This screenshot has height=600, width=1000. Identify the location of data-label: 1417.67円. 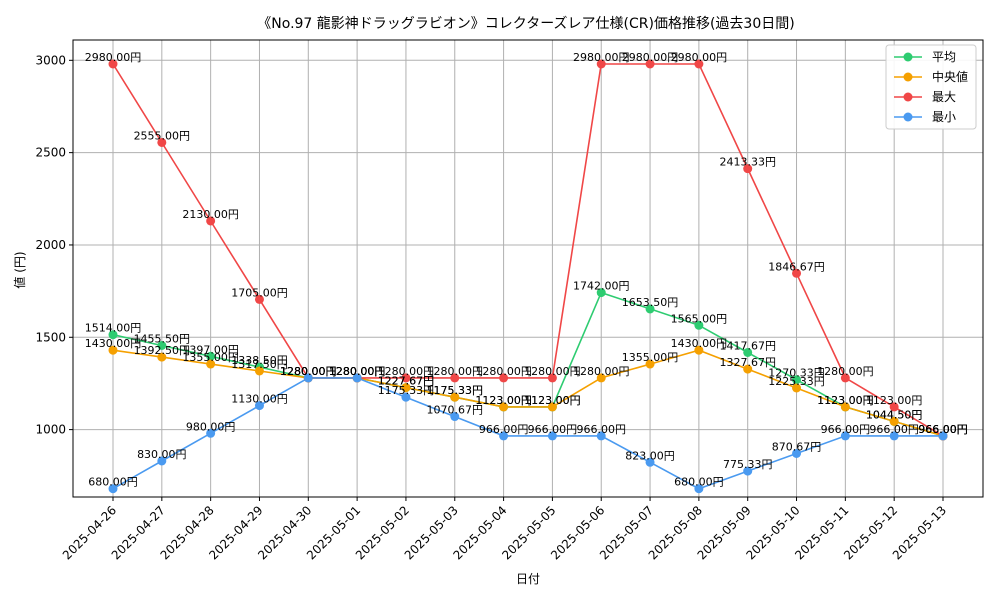
(747, 345).